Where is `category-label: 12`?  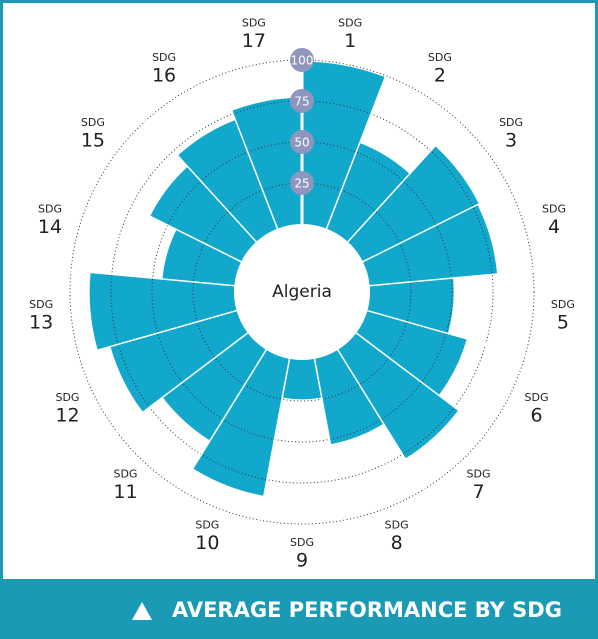
category-label: 12 is located at coordinates (67, 415).